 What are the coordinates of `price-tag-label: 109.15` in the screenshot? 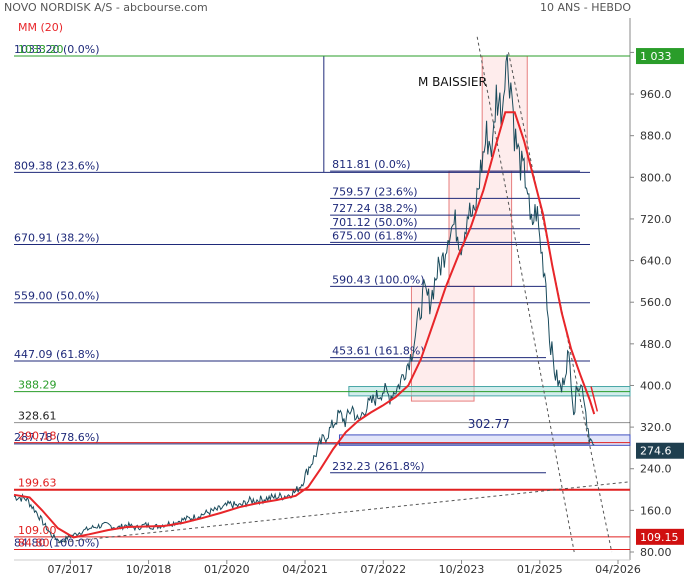 It's located at (659, 537).